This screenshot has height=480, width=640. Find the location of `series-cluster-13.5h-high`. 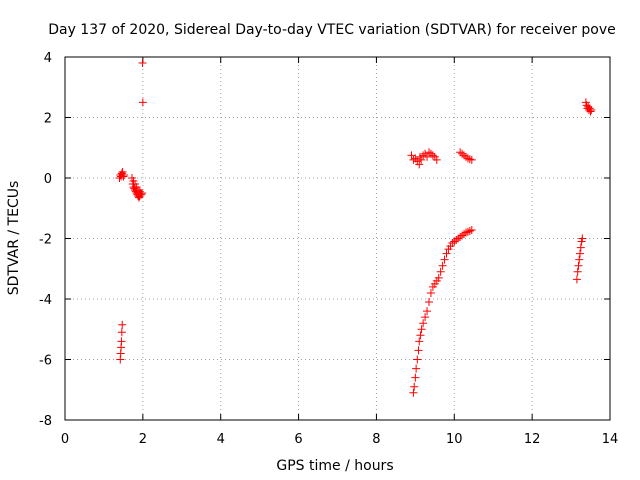

series-cluster-13.5h-high is located at coordinates (588, 107).